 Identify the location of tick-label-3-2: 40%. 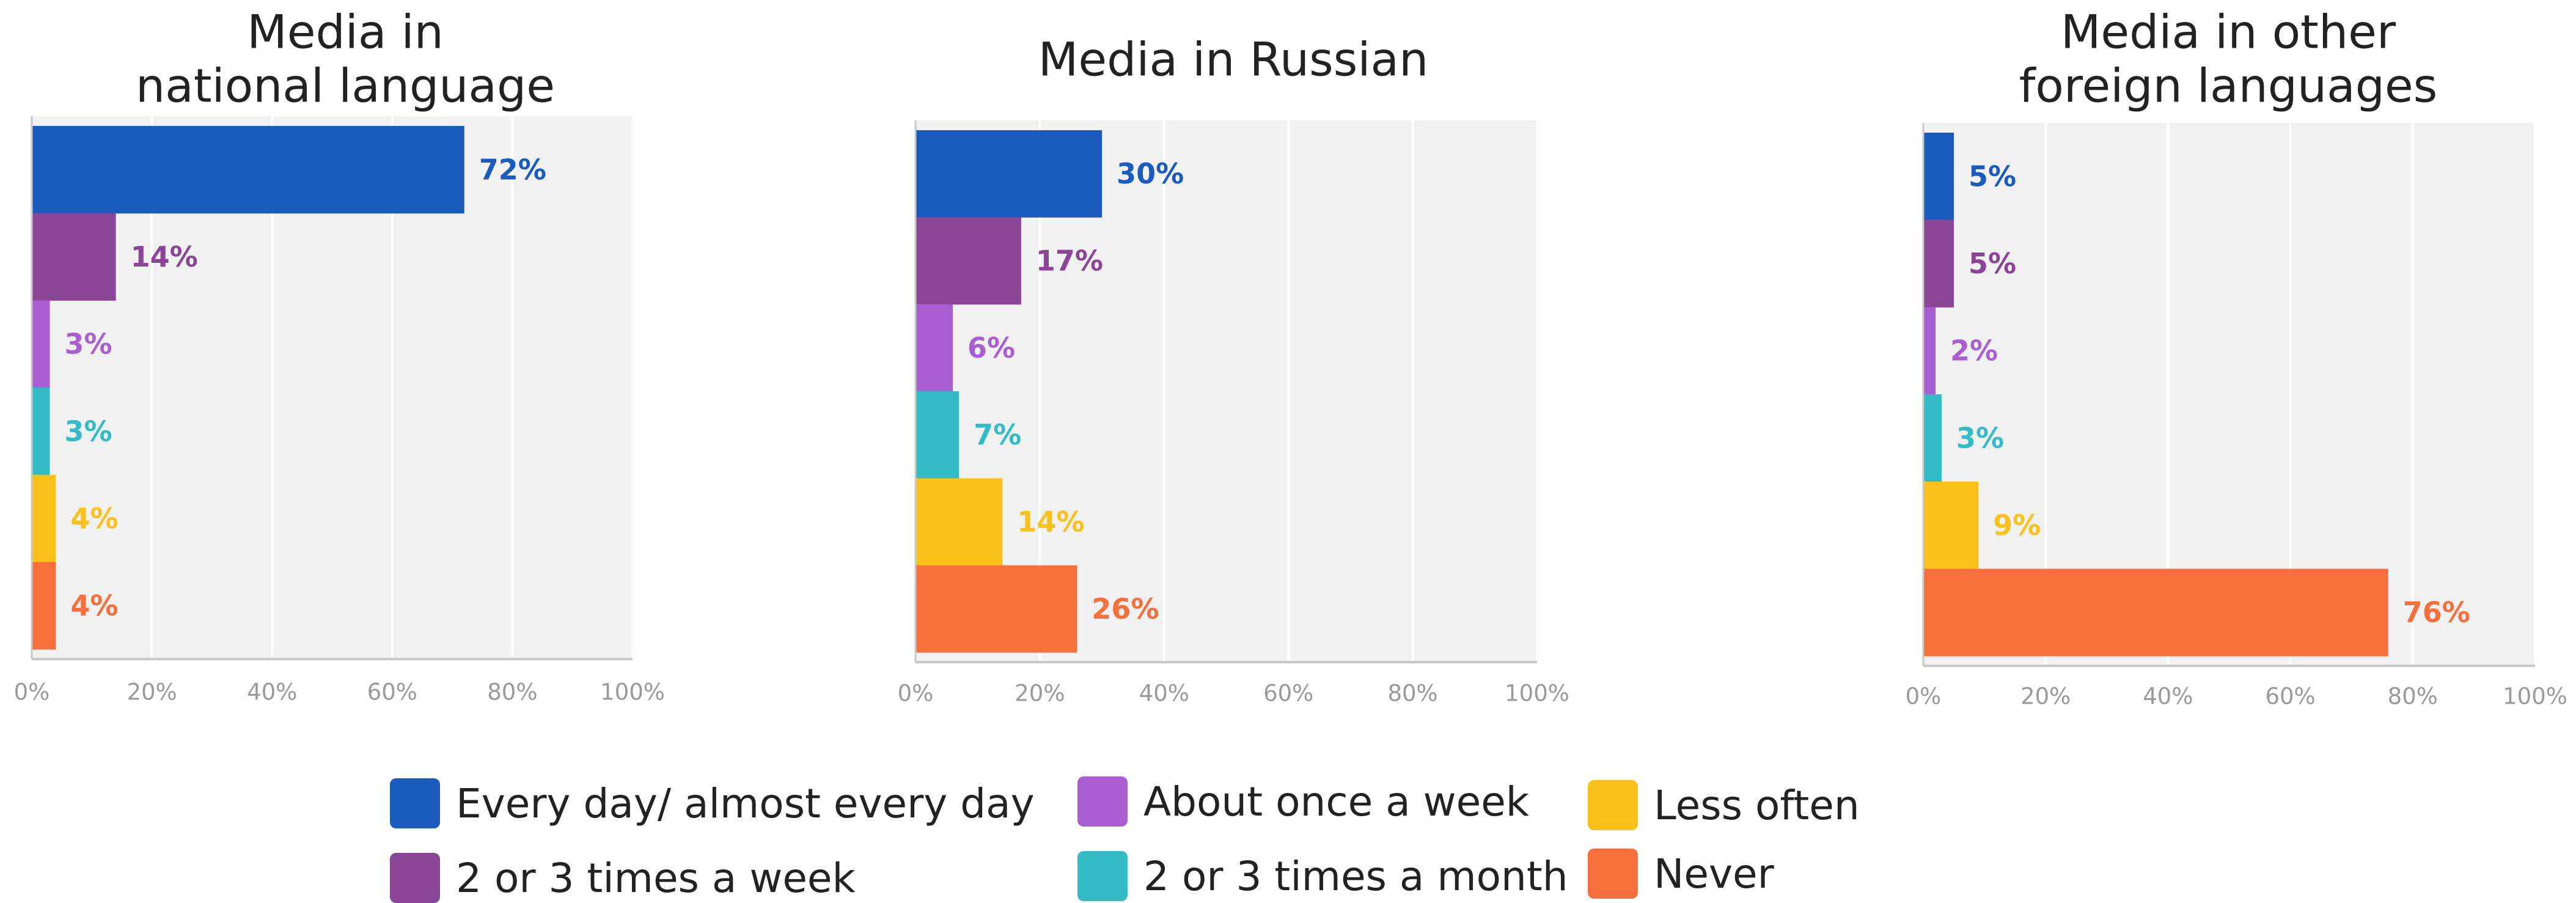
(2168, 697).